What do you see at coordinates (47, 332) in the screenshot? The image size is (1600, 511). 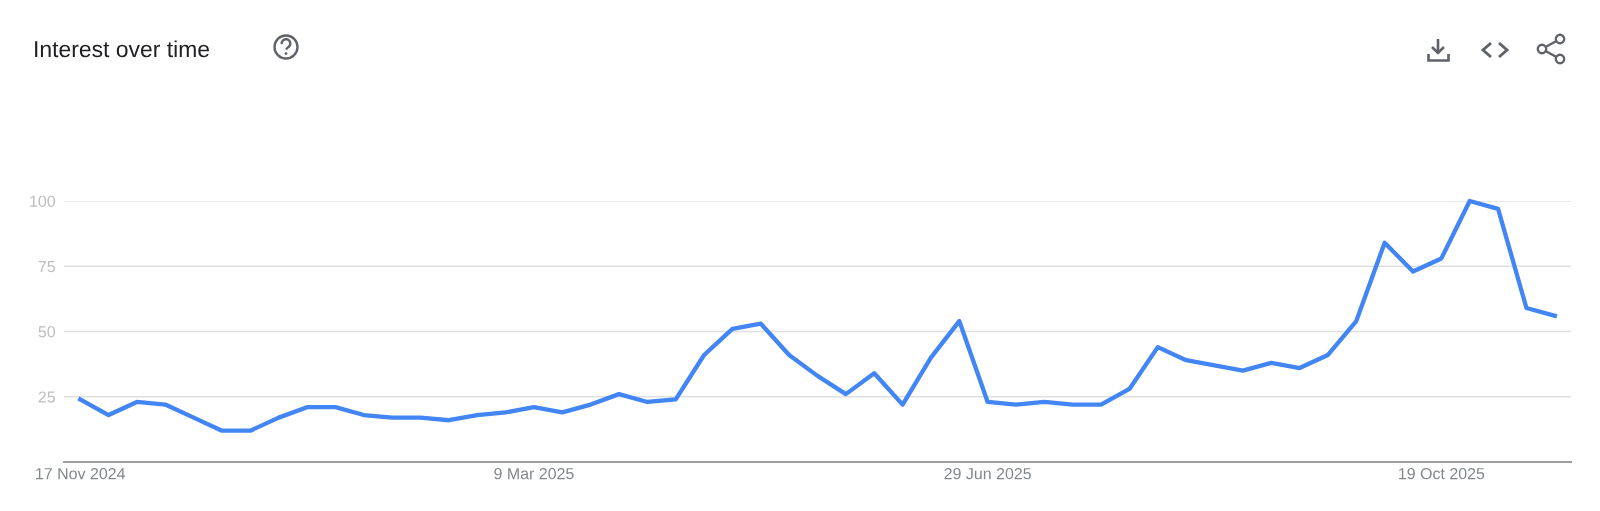 I see `y-tick-label: 50` at bounding box center [47, 332].